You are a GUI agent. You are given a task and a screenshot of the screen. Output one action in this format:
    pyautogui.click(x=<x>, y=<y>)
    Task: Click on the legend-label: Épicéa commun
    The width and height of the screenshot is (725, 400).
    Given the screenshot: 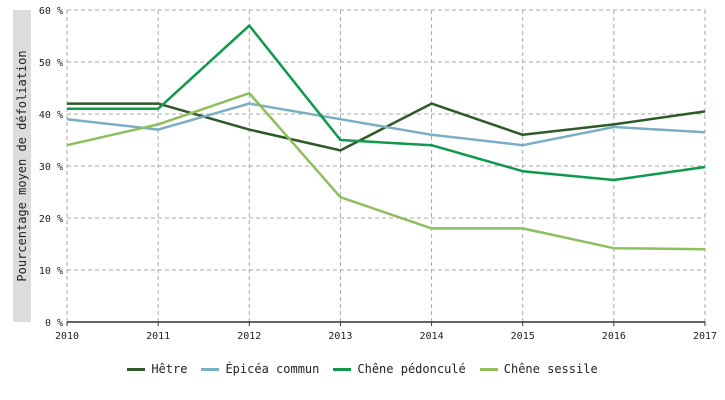 What is the action you would take?
    pyautogui.click(x=272, y=369)
    